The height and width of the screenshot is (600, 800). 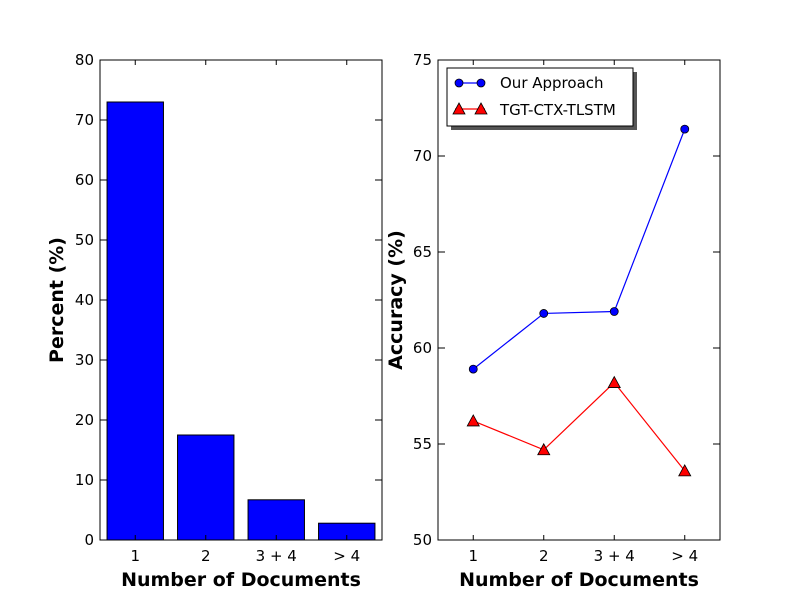 I want to click on y-tick-label: 20, so click(x=84, y=420).